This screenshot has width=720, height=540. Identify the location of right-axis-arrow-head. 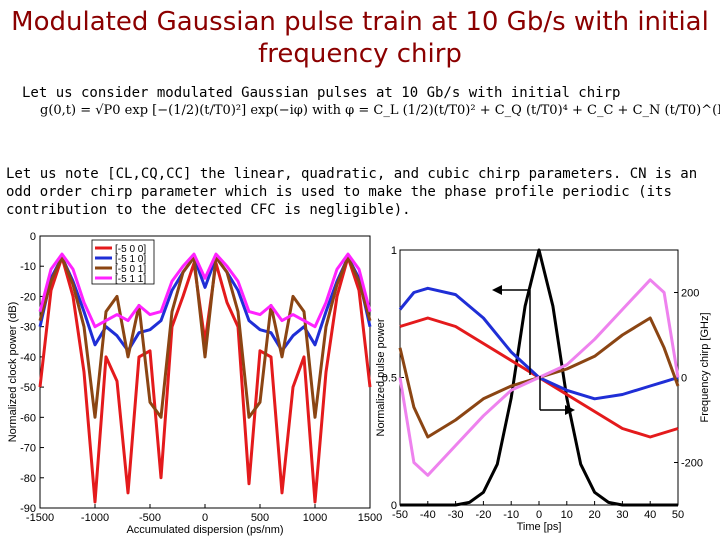
(570, 410).